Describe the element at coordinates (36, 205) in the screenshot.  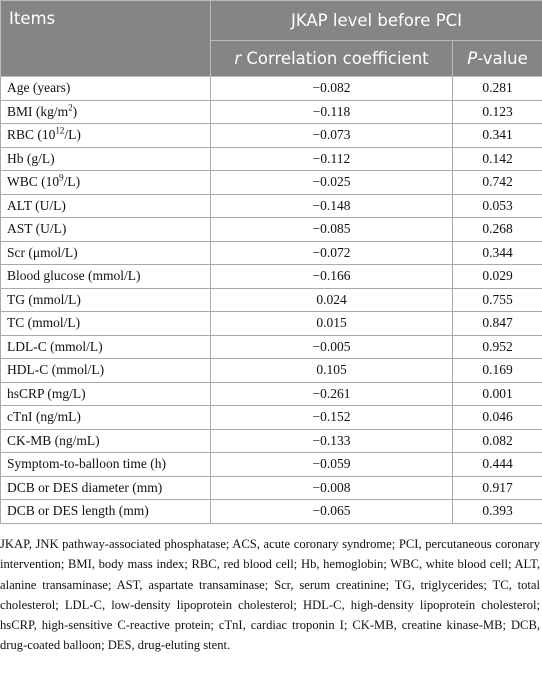
I see `item-text: ALT (U/L)` at that location.